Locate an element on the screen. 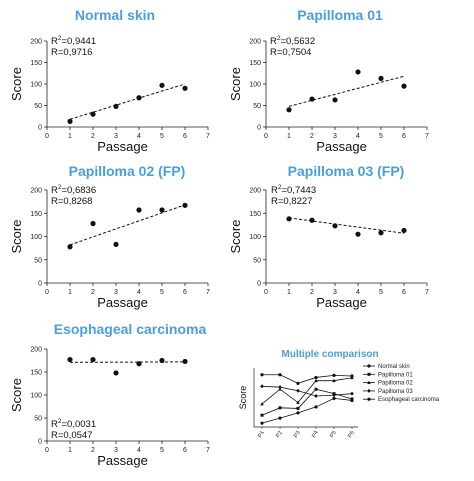  panel-title: Multiple comparison is located at coordinates (329, 354).